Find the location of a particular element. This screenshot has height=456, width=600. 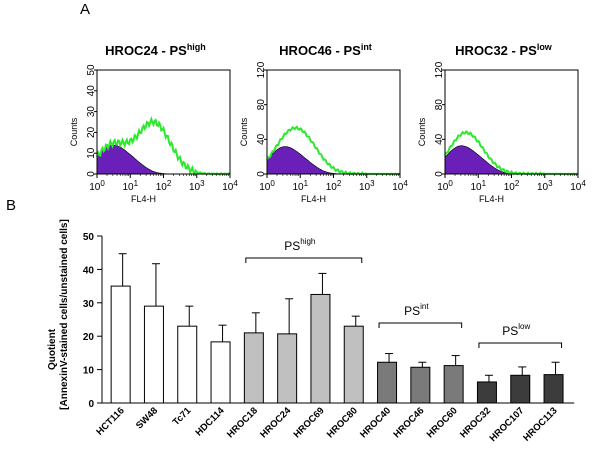

panel-b-label: B is located at coordinates (11, 205).